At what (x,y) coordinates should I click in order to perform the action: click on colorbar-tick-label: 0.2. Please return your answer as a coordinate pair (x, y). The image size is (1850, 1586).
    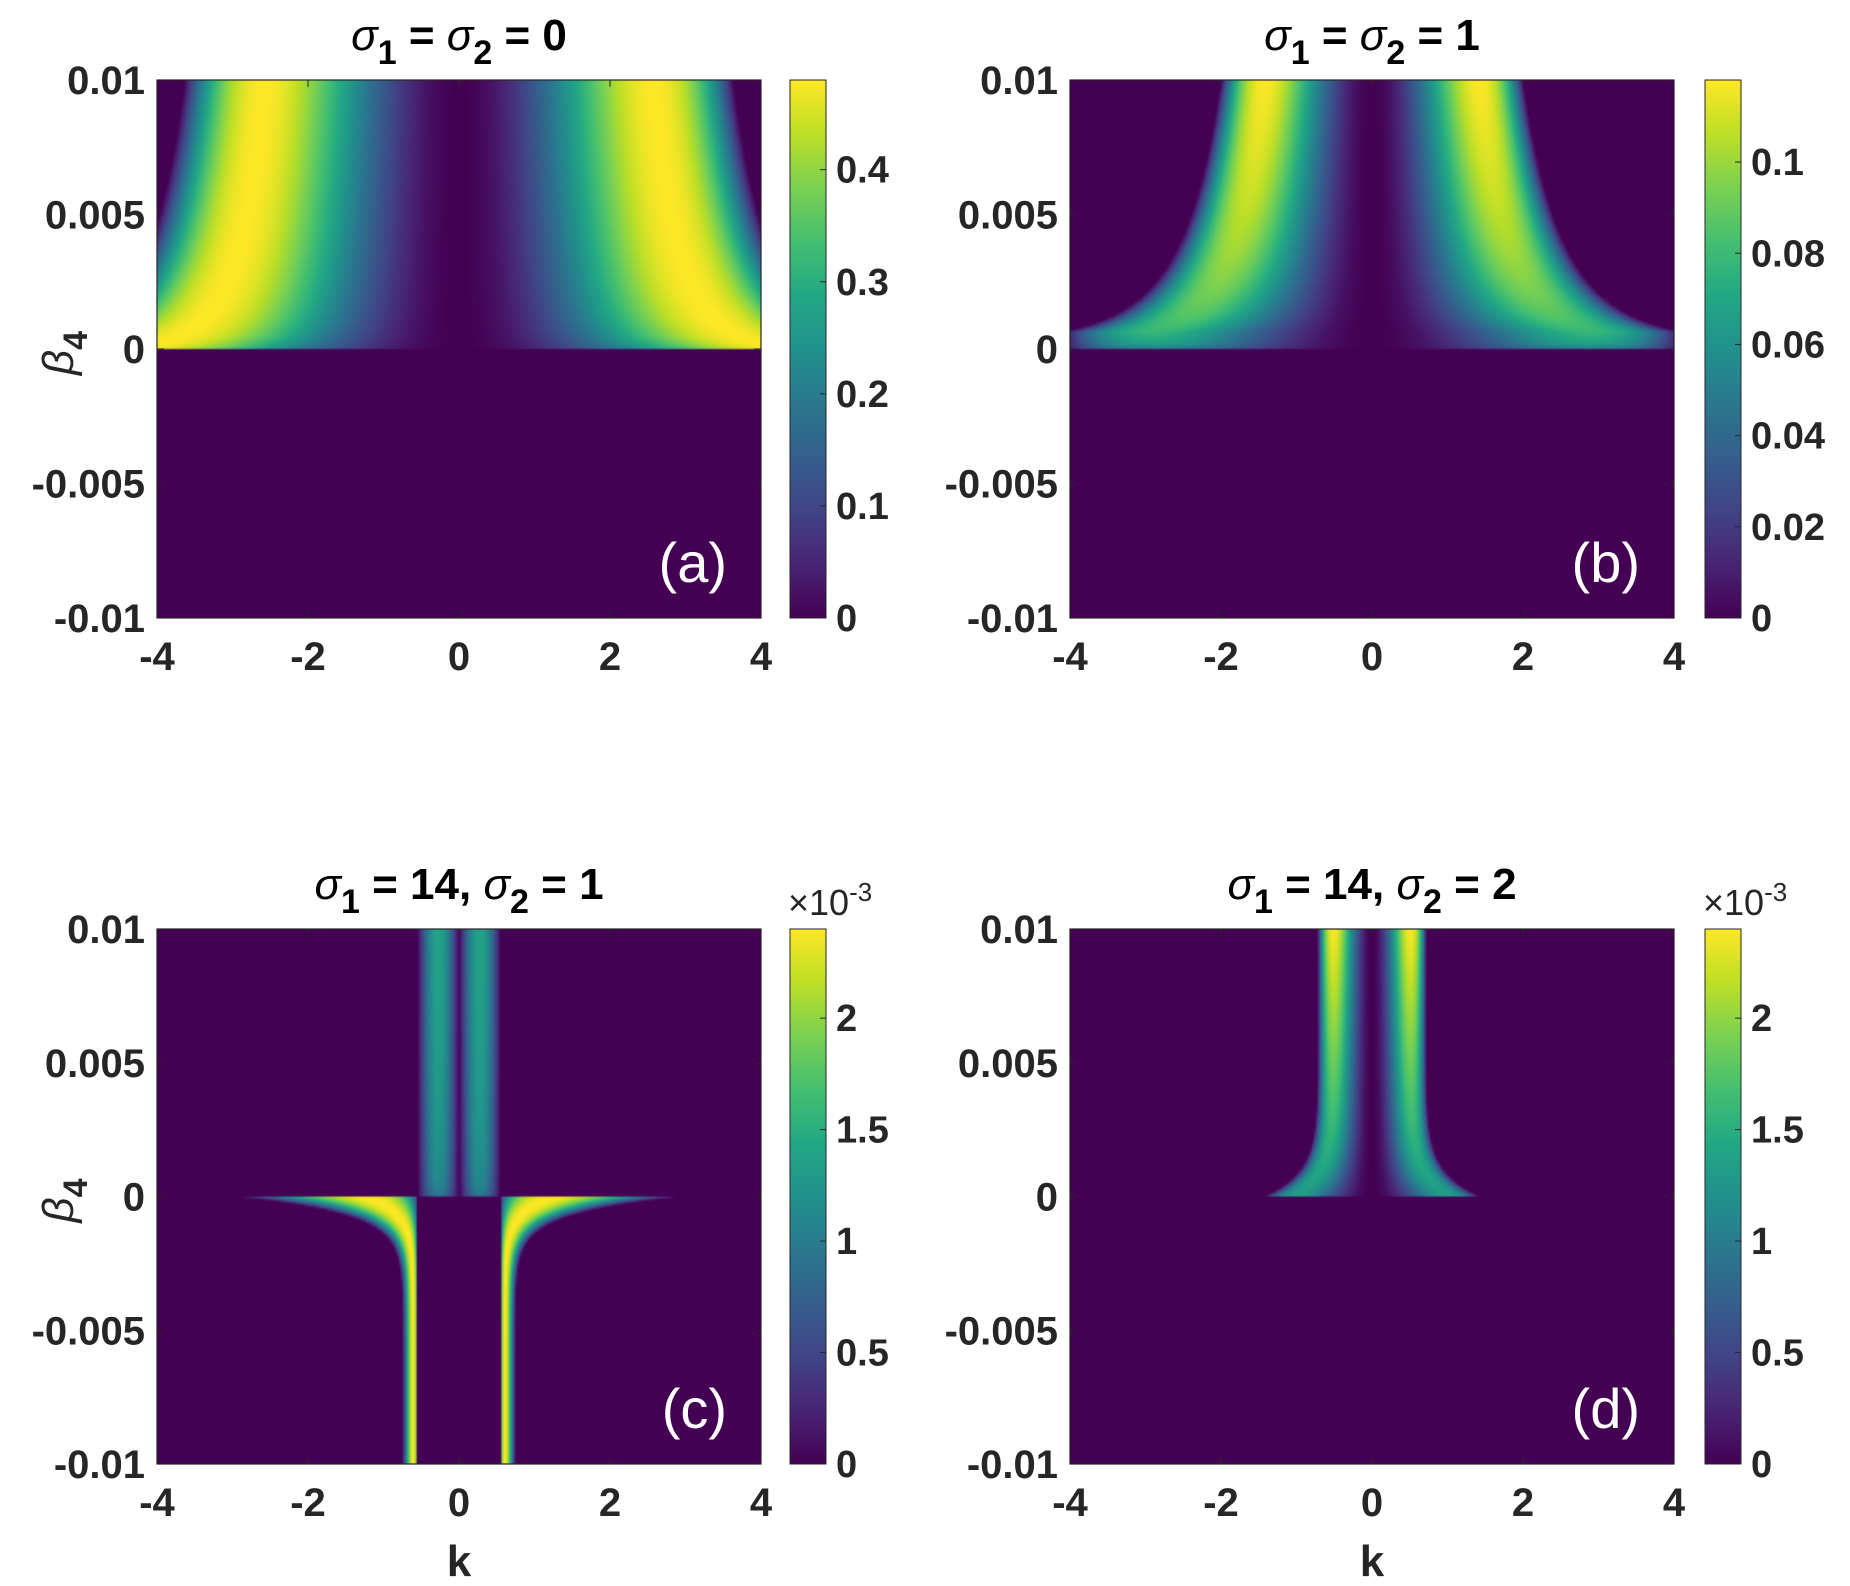
    Looking at the image, I should click on (862, 395).